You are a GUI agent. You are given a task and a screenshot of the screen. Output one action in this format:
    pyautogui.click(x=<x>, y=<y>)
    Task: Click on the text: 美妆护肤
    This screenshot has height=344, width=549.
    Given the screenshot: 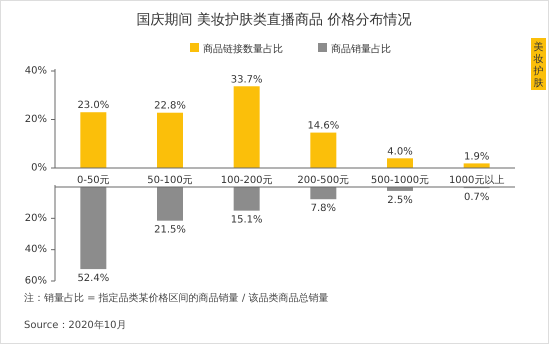 What is the action you would take?
    pyautogui.click(x=538, y=65)
    